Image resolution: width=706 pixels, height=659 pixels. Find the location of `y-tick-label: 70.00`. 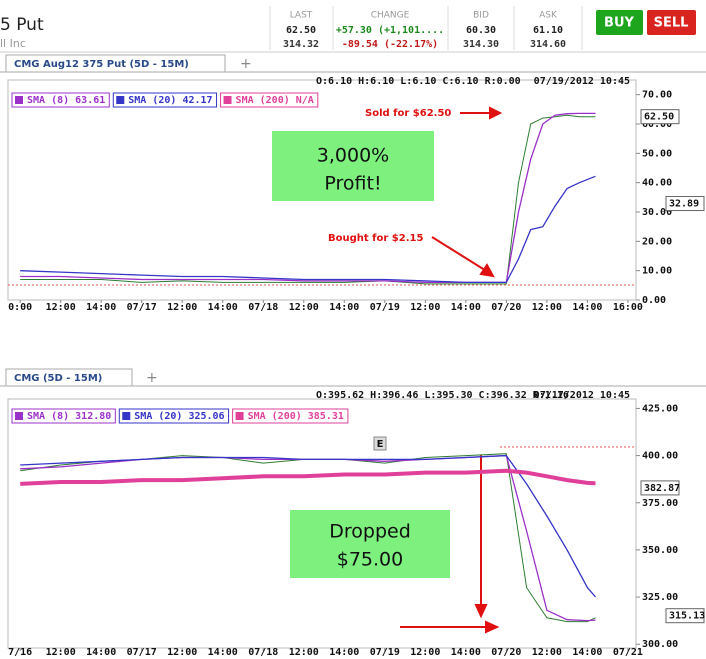

y-tick-label: 70.00 is located at coordinates (657, 95).